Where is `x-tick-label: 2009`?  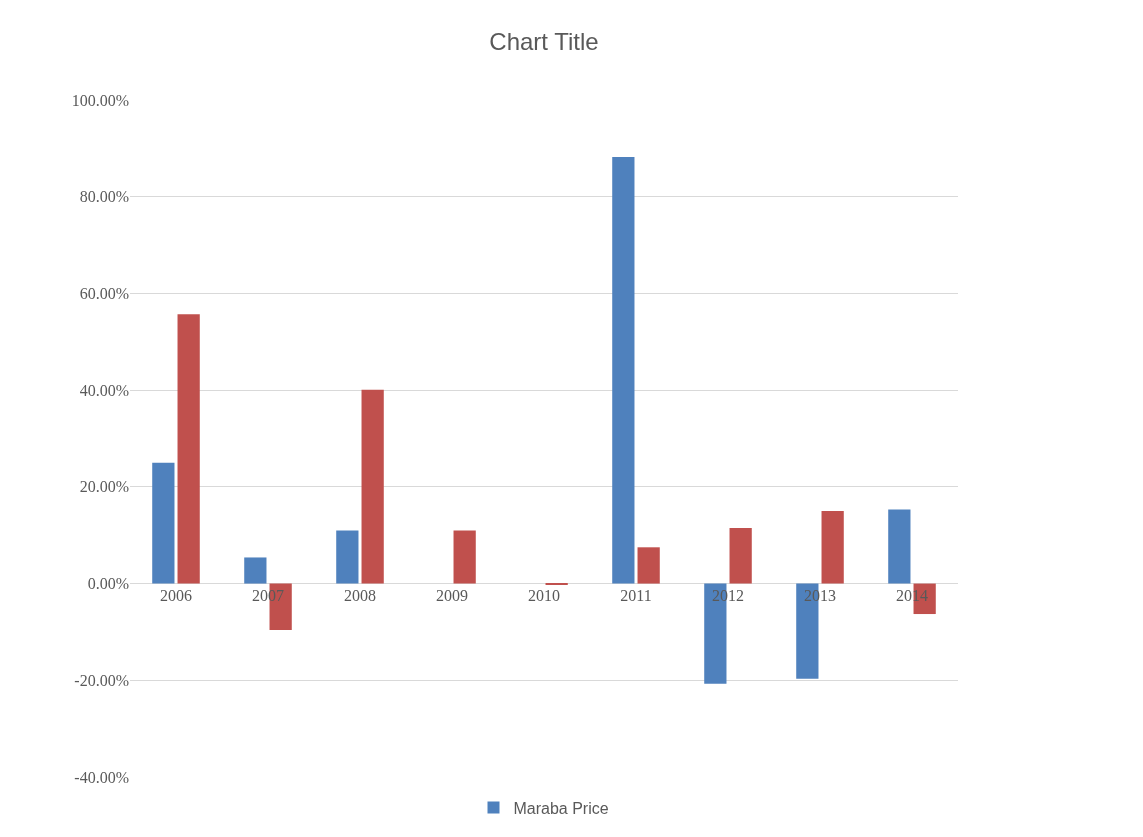
x-tick-label: 2009 is located at coordinates (452, 595).